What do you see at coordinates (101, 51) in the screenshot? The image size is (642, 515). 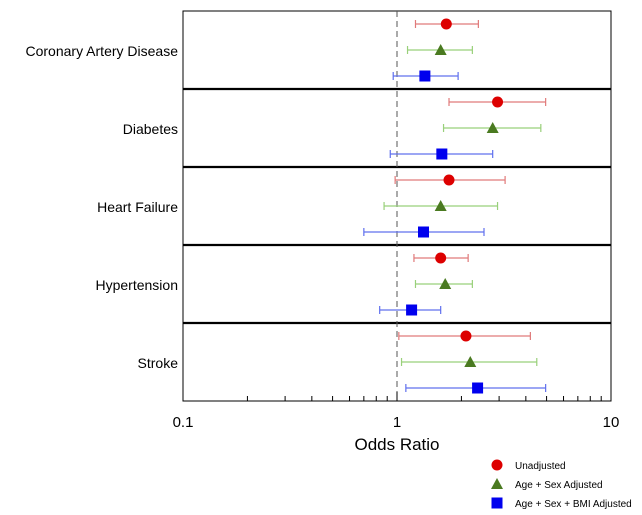 I see `category-label: Coronary Artery Disease` at bounding box center [101, 51].